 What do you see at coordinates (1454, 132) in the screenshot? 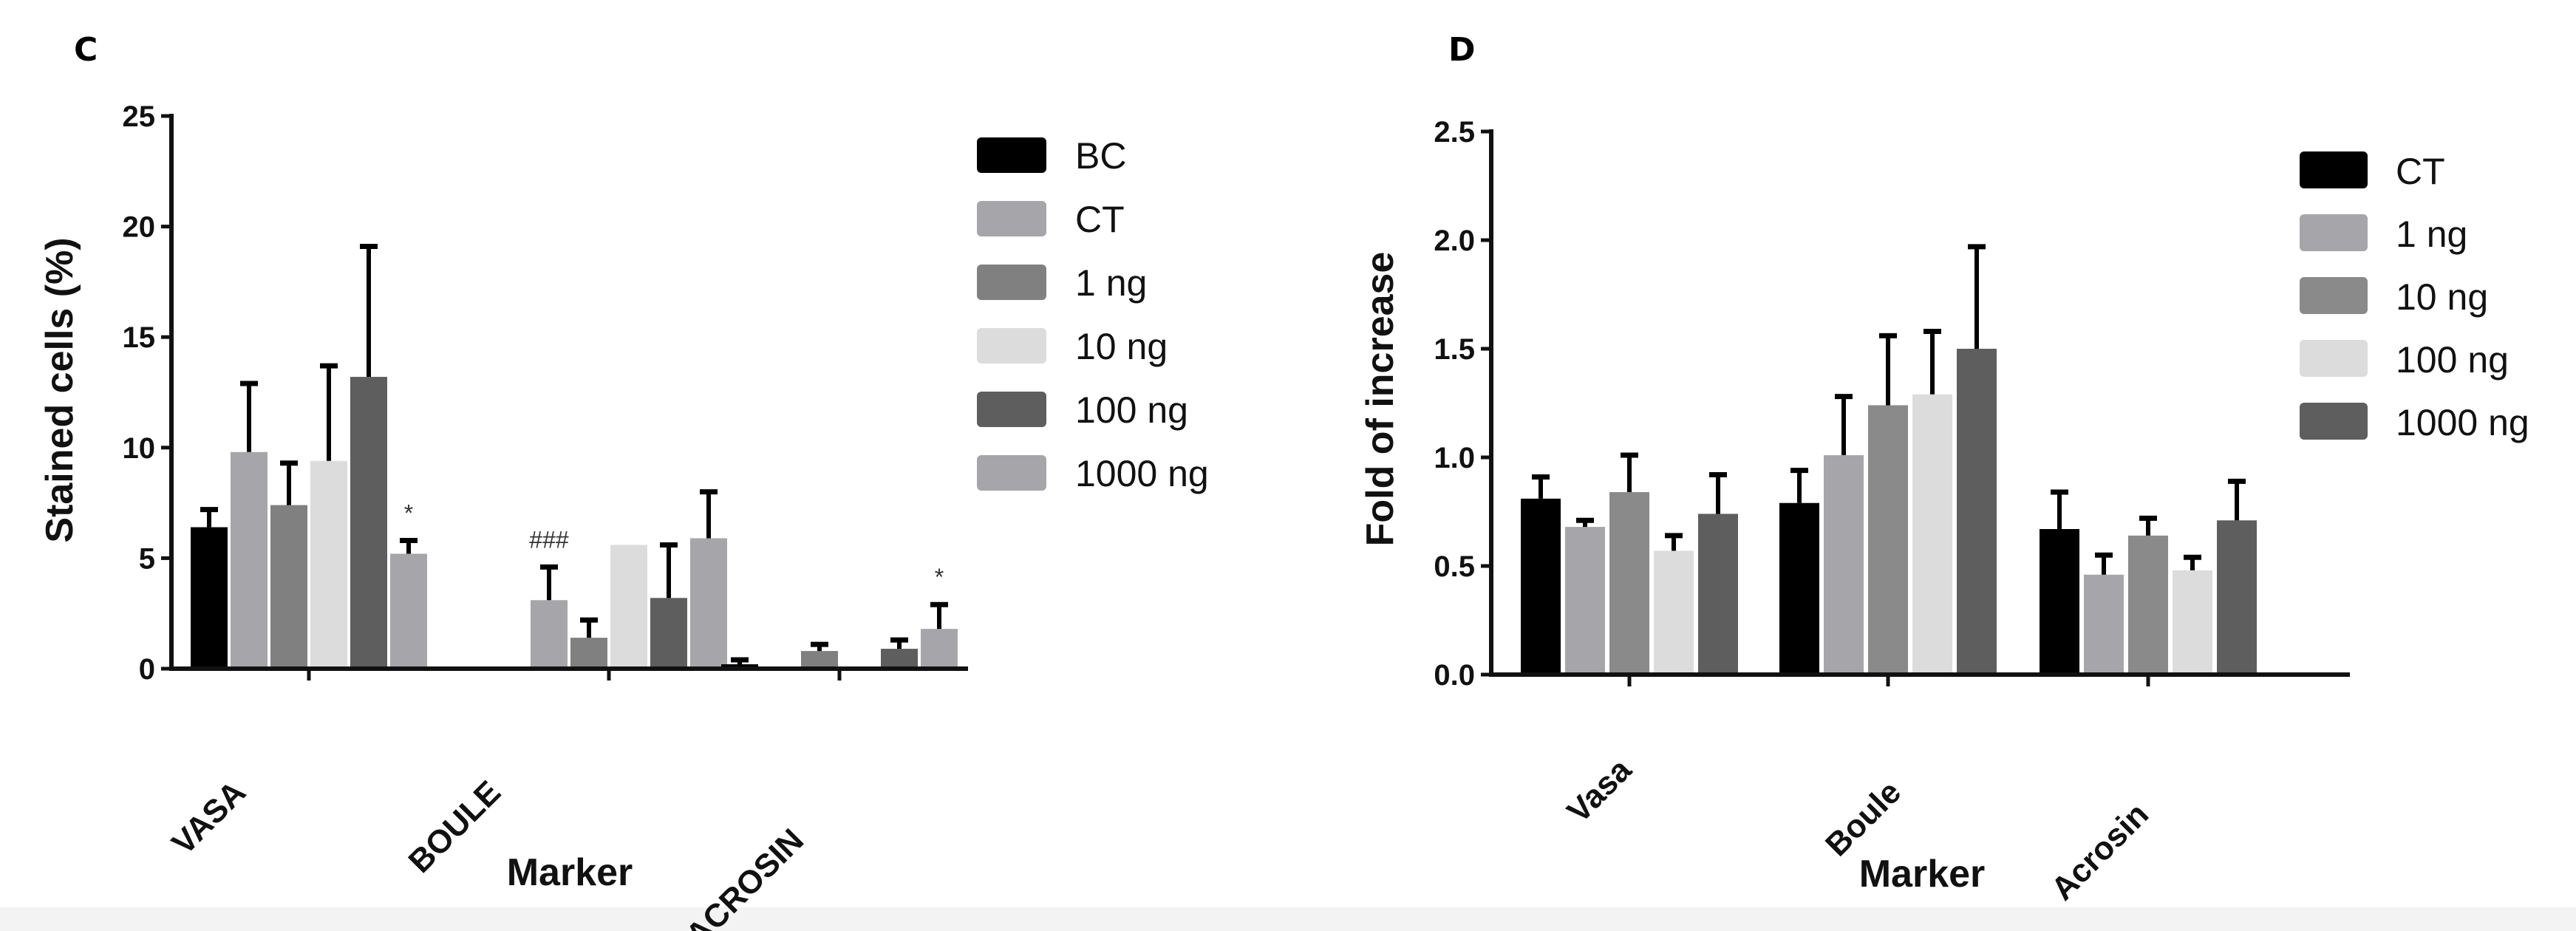
I see `panel-d-y-tick-label: 2.5` at bounding box center [1454, 132].